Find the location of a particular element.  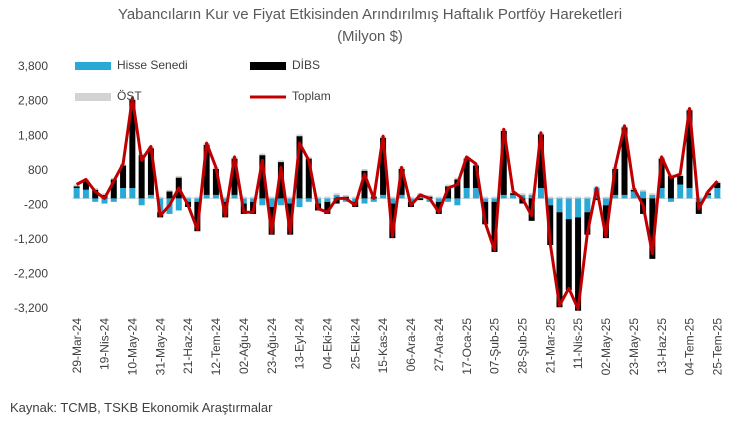

x-tick-label: 04-Tem-25 is located at coordinates (690, 347).